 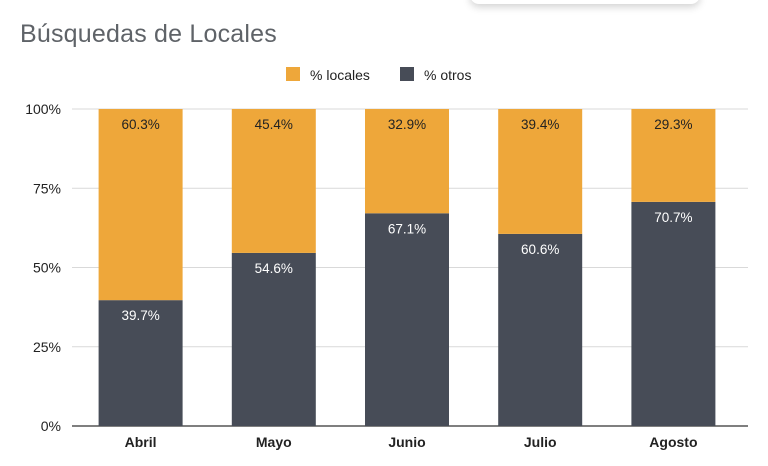 What do you see at coordinates (140, 124) in the screenshot?
I see `data-label: 60.3%` at bounding box center [140, 124].